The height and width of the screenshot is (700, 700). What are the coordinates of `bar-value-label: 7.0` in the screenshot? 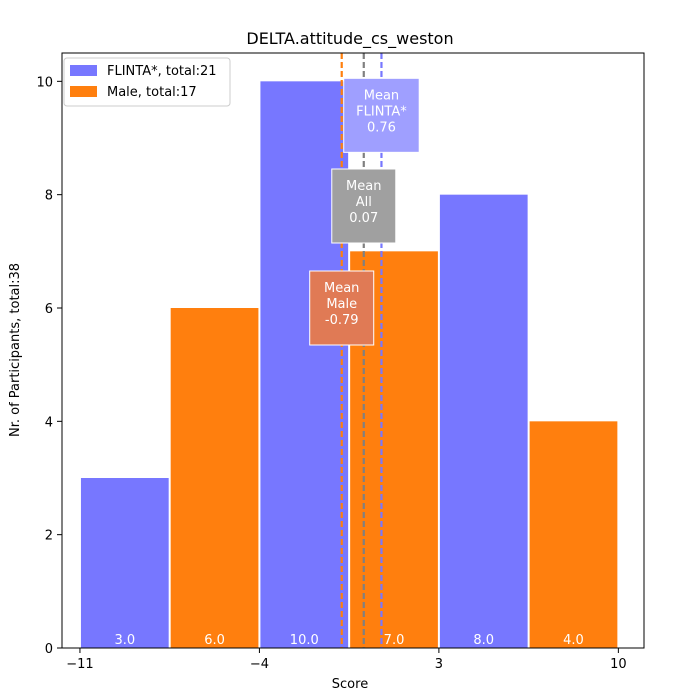 It's located at (394, 640).